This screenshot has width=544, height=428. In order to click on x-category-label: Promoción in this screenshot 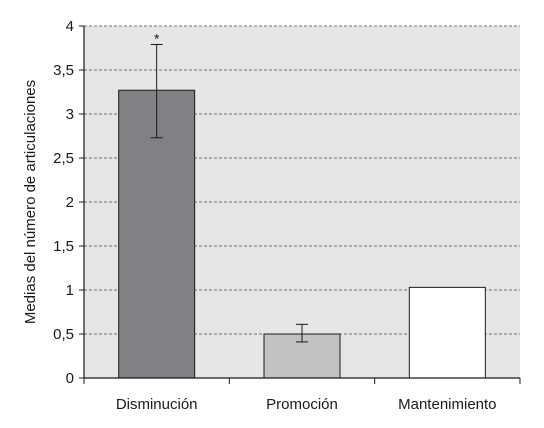, I will do `click(302, 404)`.